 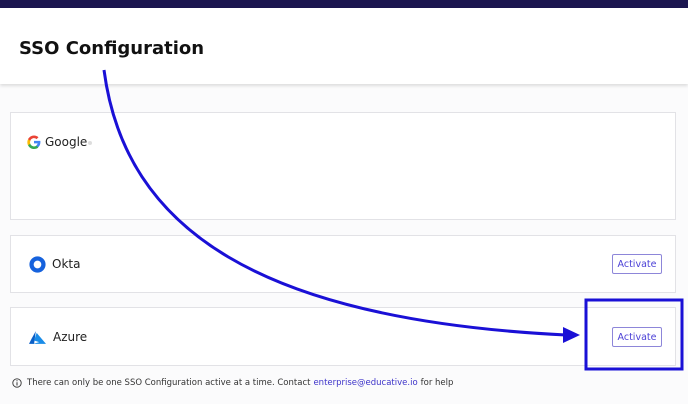 I want to click on info-icon, so click(x=17, y=383).